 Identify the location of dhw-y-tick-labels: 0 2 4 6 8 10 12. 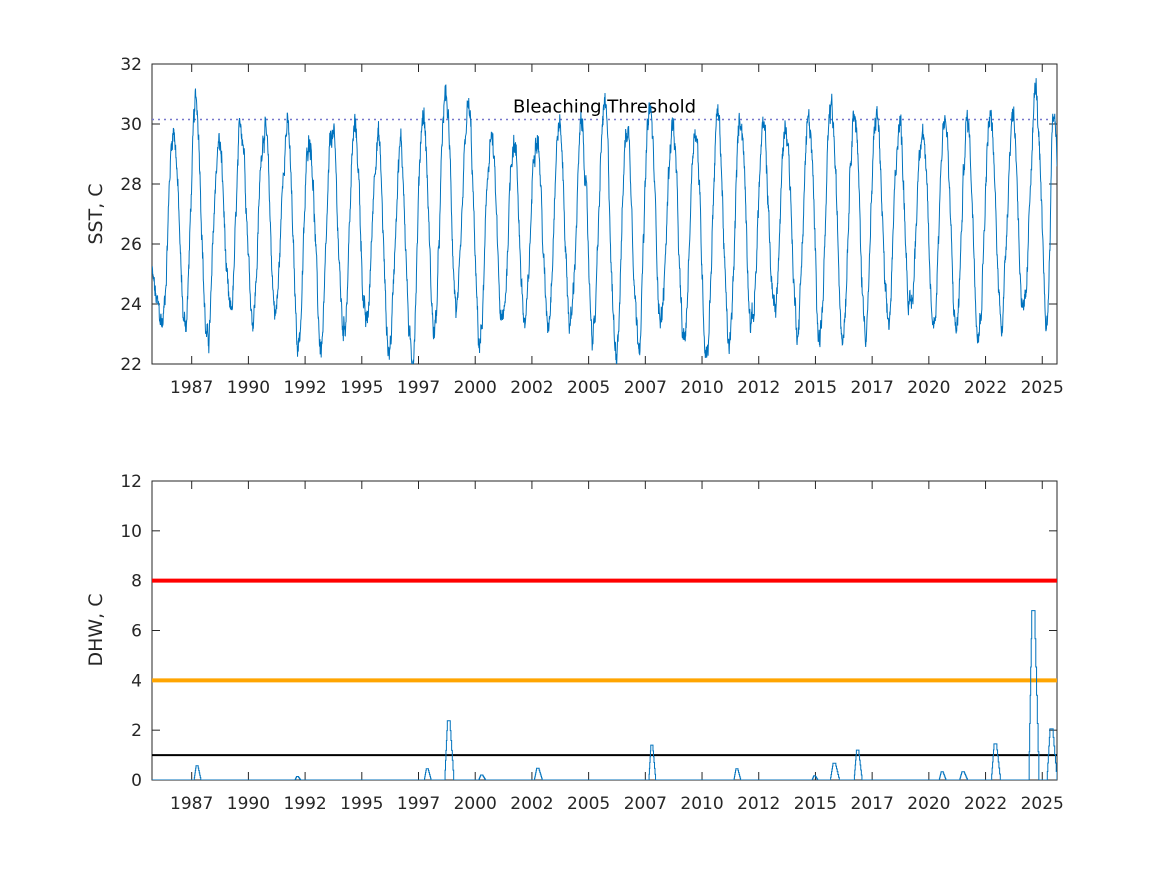
(131, 631).